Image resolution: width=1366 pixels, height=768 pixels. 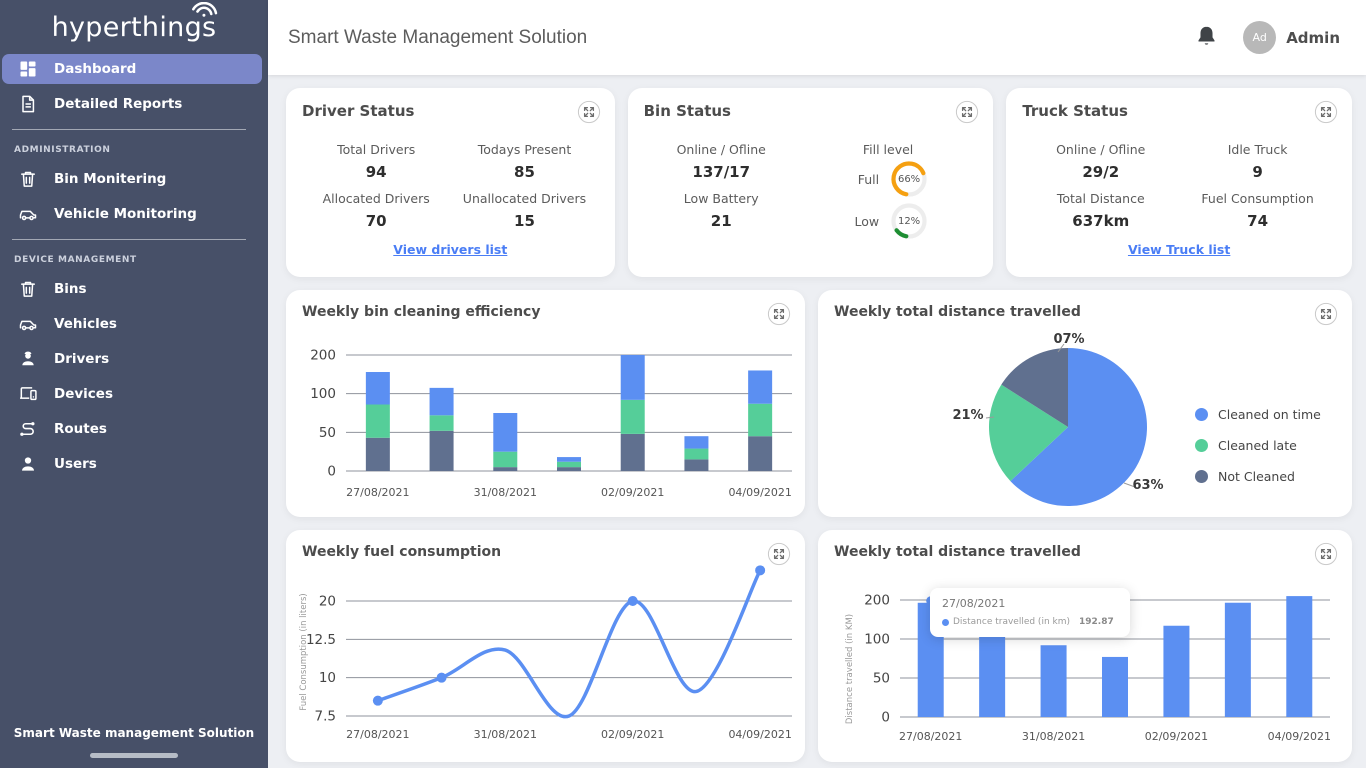 I want to click on logo: hyperthings, so click(x=134, y=24).